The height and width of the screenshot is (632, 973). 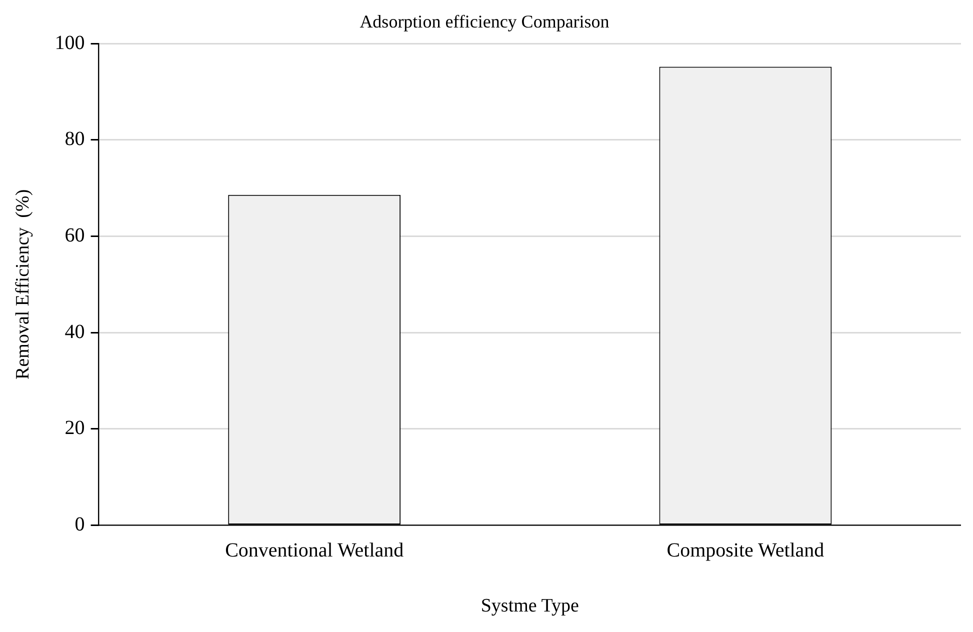 What do you see at coordinates (74, 235) in the screenshot?
I see `y-tick-label: 60` at bounding box center [74, 235].